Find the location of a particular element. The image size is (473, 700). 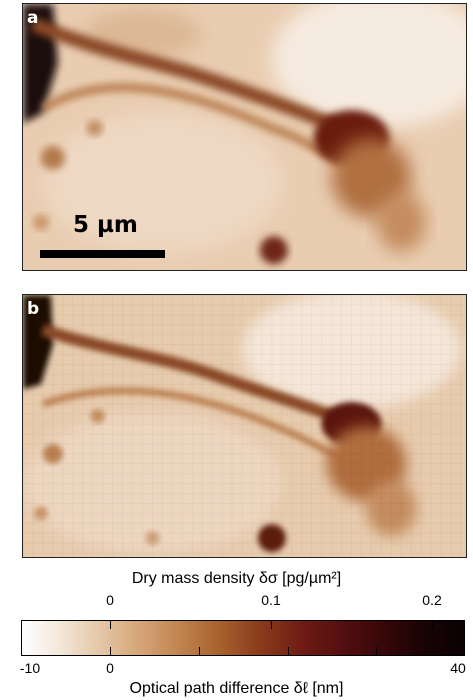

panel-label-b: b is located at coordinates (33, 309).